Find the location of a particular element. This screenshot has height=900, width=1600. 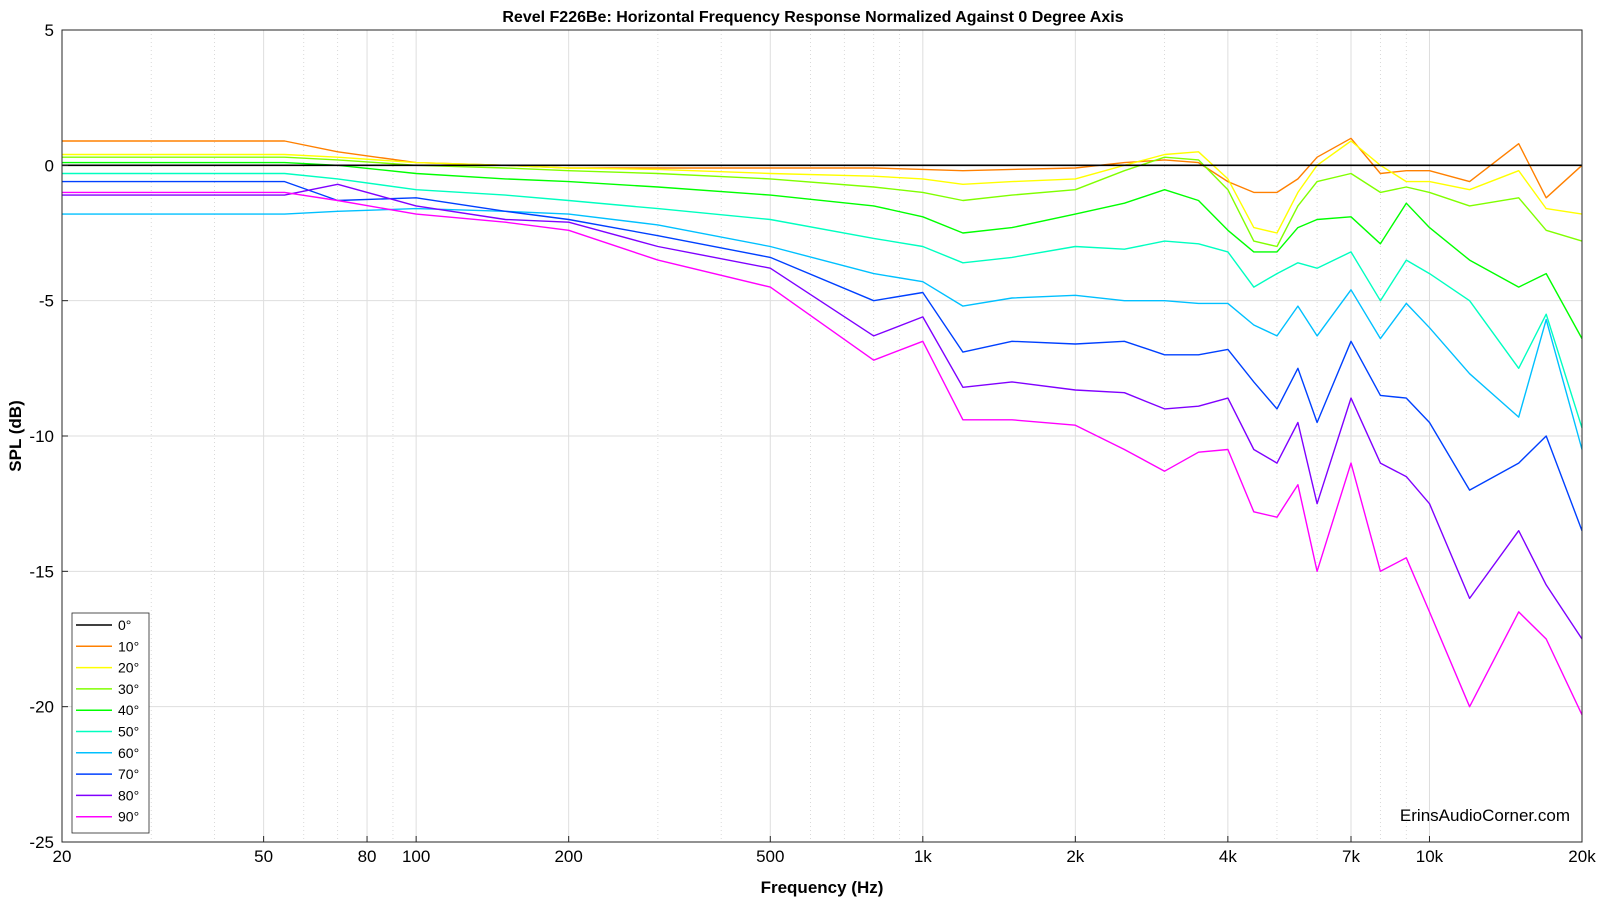

legend-label: 90° is located at coordinates (128, 817).